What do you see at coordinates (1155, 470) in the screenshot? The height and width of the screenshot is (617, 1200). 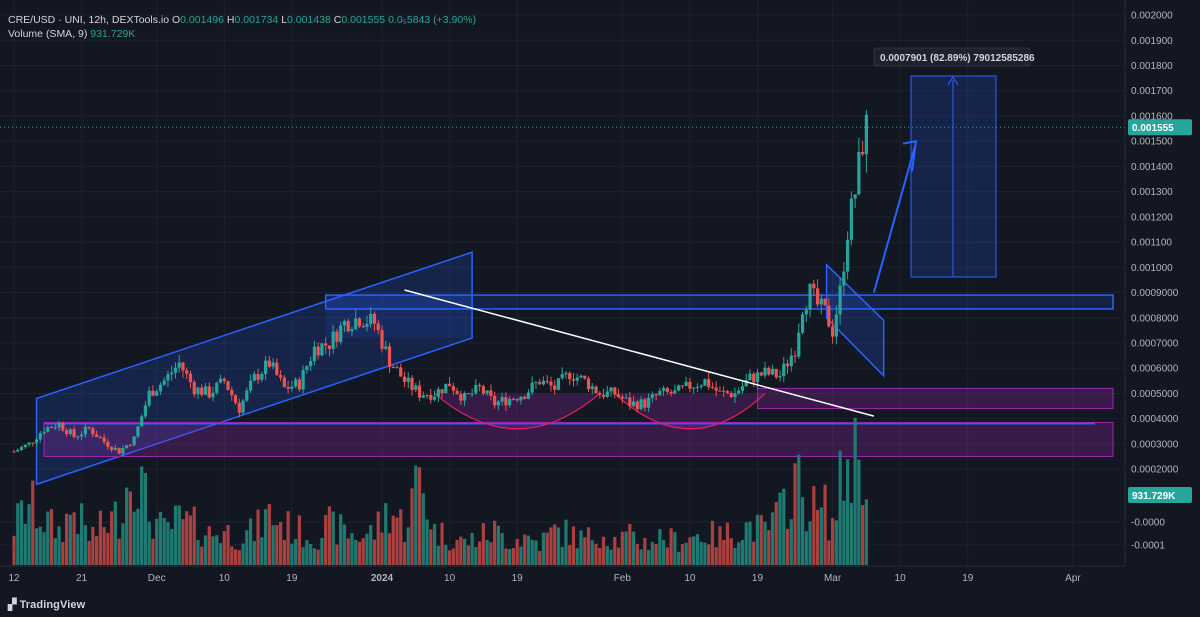 I see `price-tick-label: 0.0002000` at bounding box center [1155, 470].